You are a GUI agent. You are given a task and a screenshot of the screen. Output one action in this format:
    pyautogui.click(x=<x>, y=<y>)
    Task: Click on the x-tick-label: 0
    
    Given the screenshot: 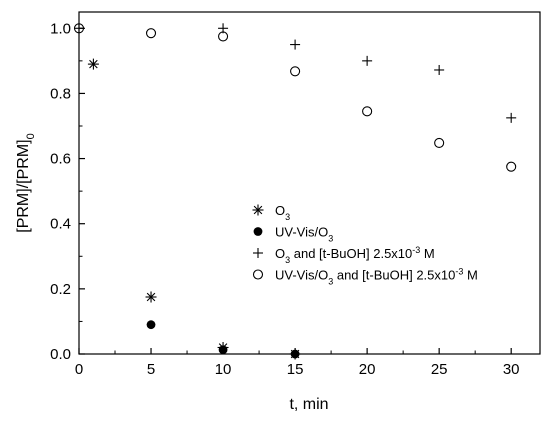 What is the action you would take?
    pyautogui.click(x=79, y=369)
    